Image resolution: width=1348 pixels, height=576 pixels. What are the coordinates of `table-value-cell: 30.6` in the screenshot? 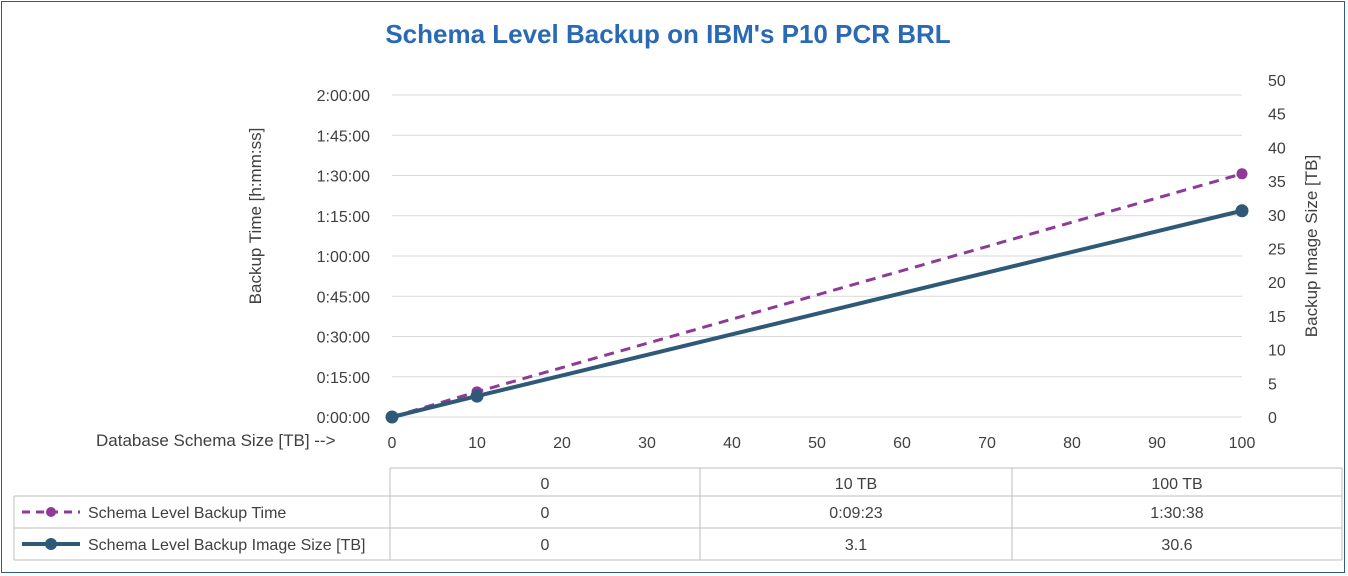 It's located at (1176, 545).